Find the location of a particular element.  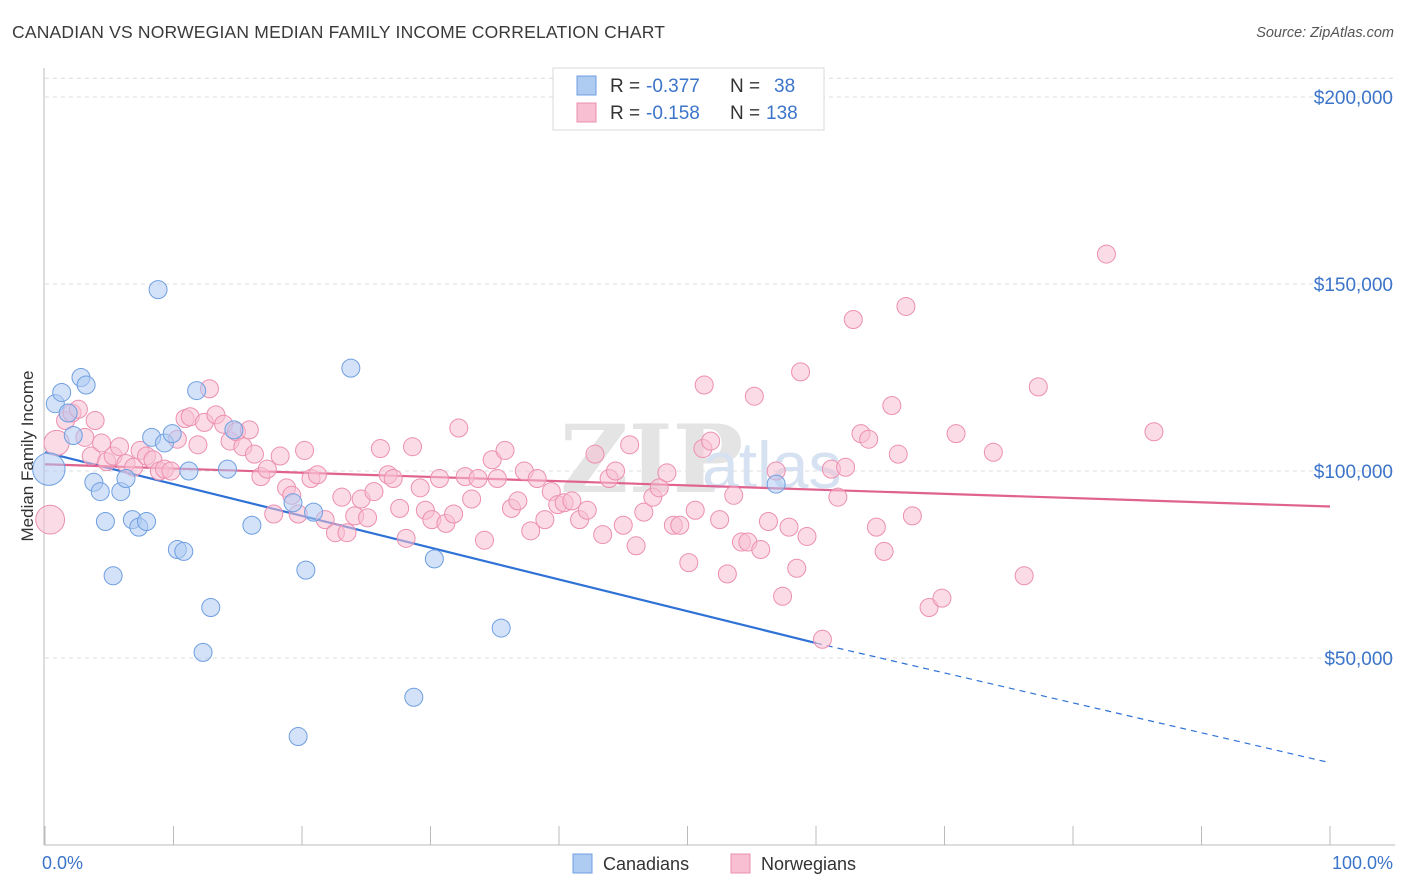

canadians-trend-extension is located at coordinates (1073, 703).